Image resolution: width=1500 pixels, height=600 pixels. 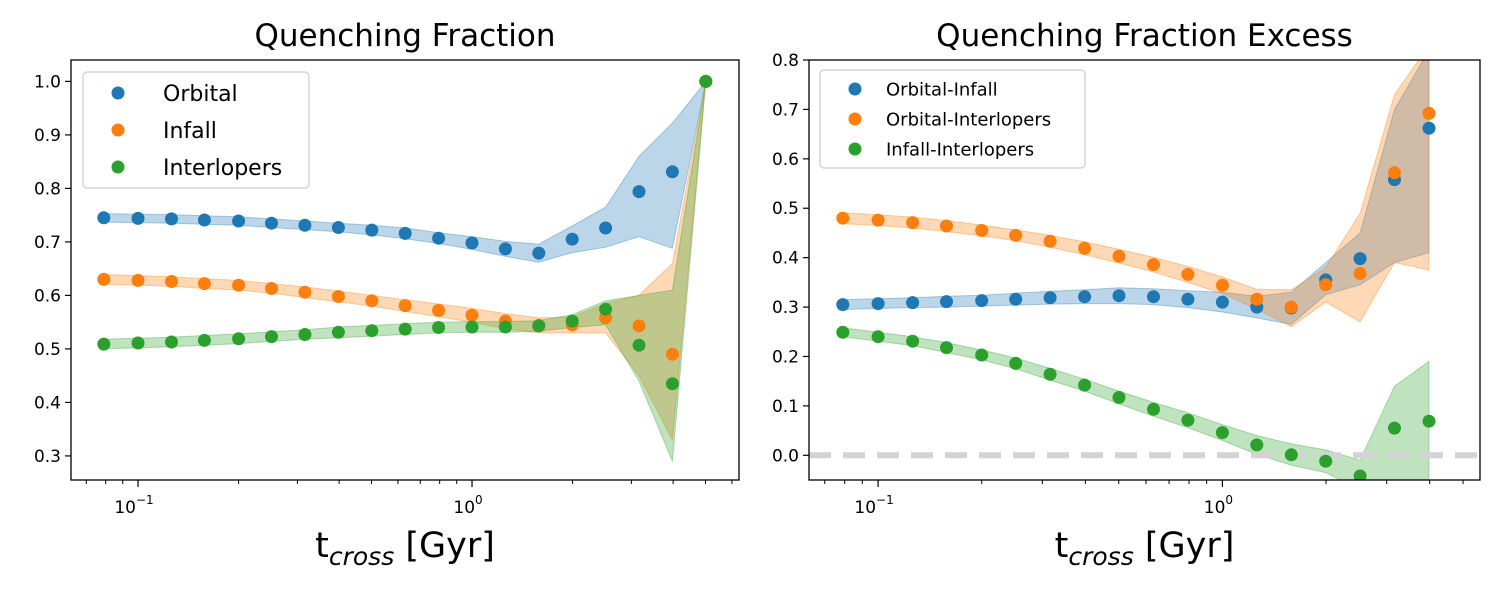 I want to click on chart-title: Quenching Fraction Excess, so click(x=1144, y=36).